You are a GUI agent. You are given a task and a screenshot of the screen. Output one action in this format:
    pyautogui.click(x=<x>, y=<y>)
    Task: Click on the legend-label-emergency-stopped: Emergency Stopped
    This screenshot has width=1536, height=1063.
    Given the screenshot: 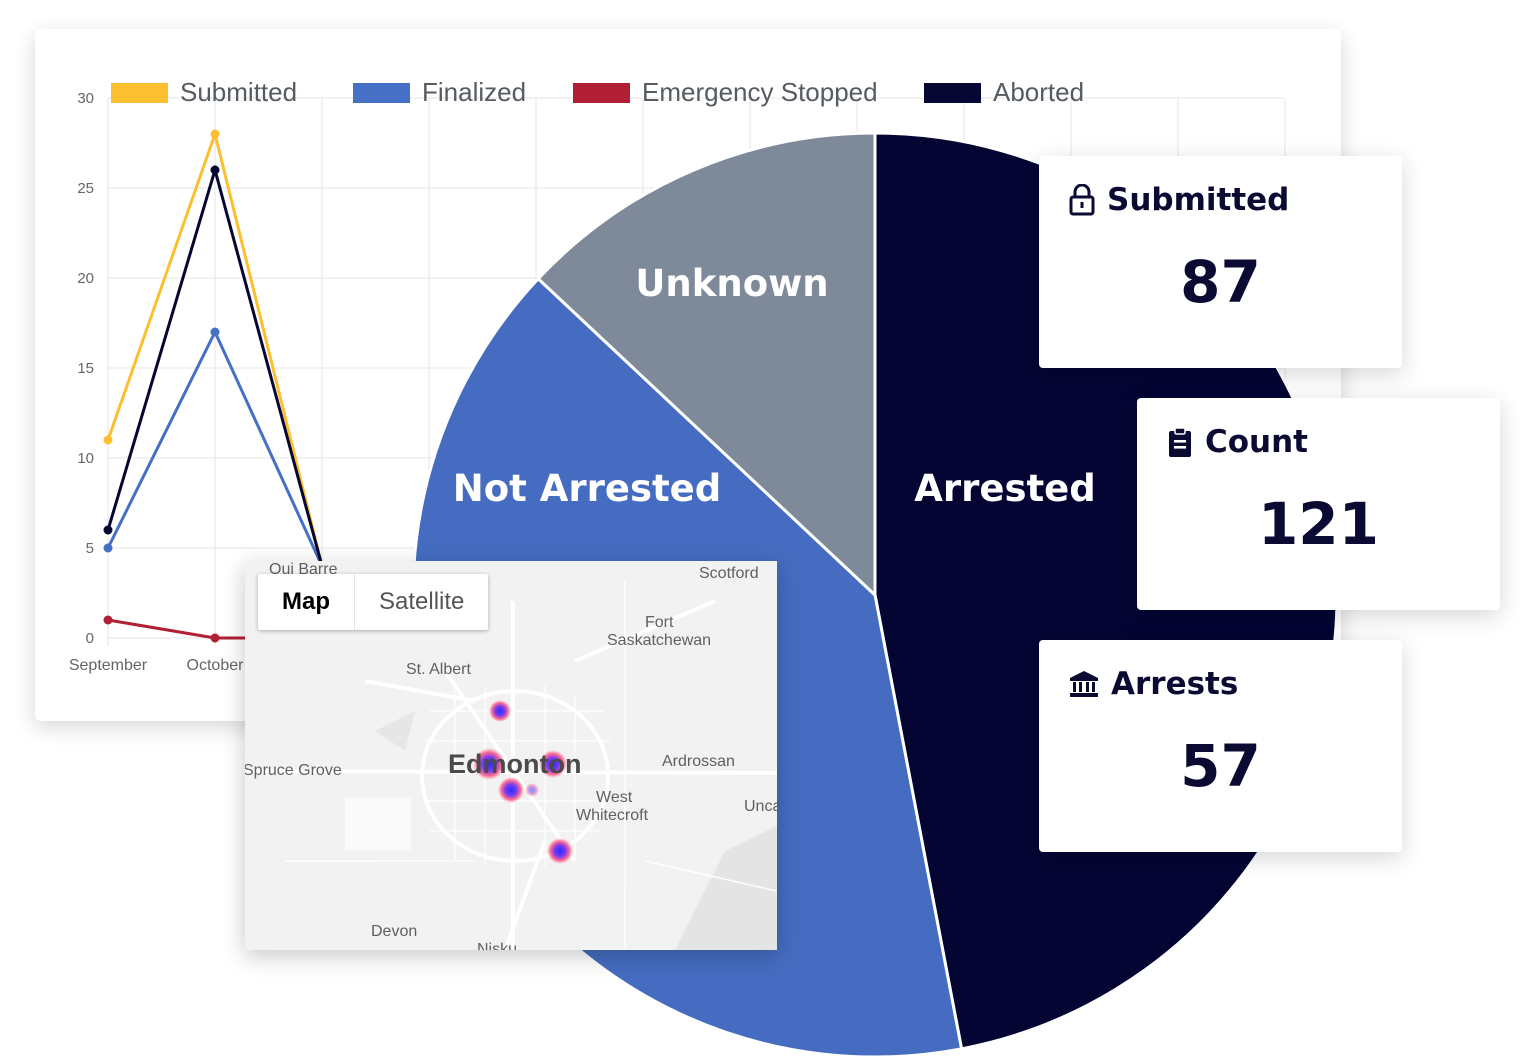 What is the action you would take?
    pyautogui.click(x=760, y=92)
    